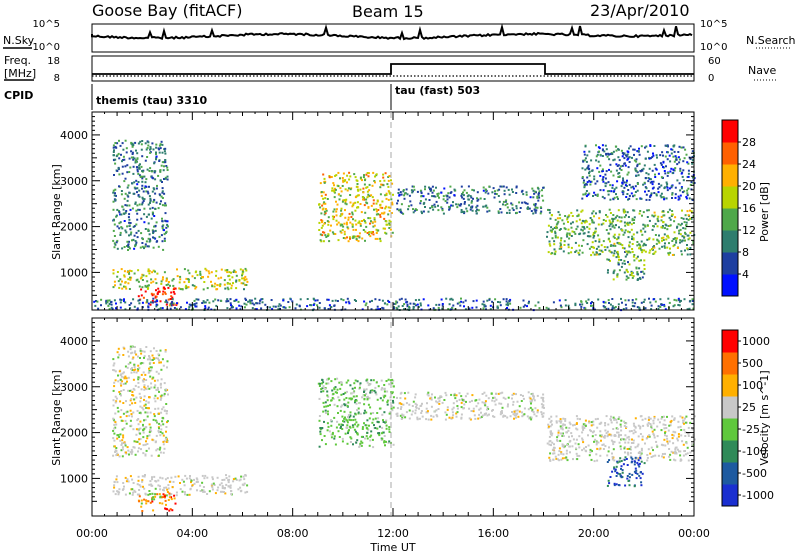 This screenshot has height=554, width=800. Describe the element at coordinates (390, 69) in the screenshot. I see `freq-panel: 18 8 60 0 Freq. [MHz] Nave` at that location.